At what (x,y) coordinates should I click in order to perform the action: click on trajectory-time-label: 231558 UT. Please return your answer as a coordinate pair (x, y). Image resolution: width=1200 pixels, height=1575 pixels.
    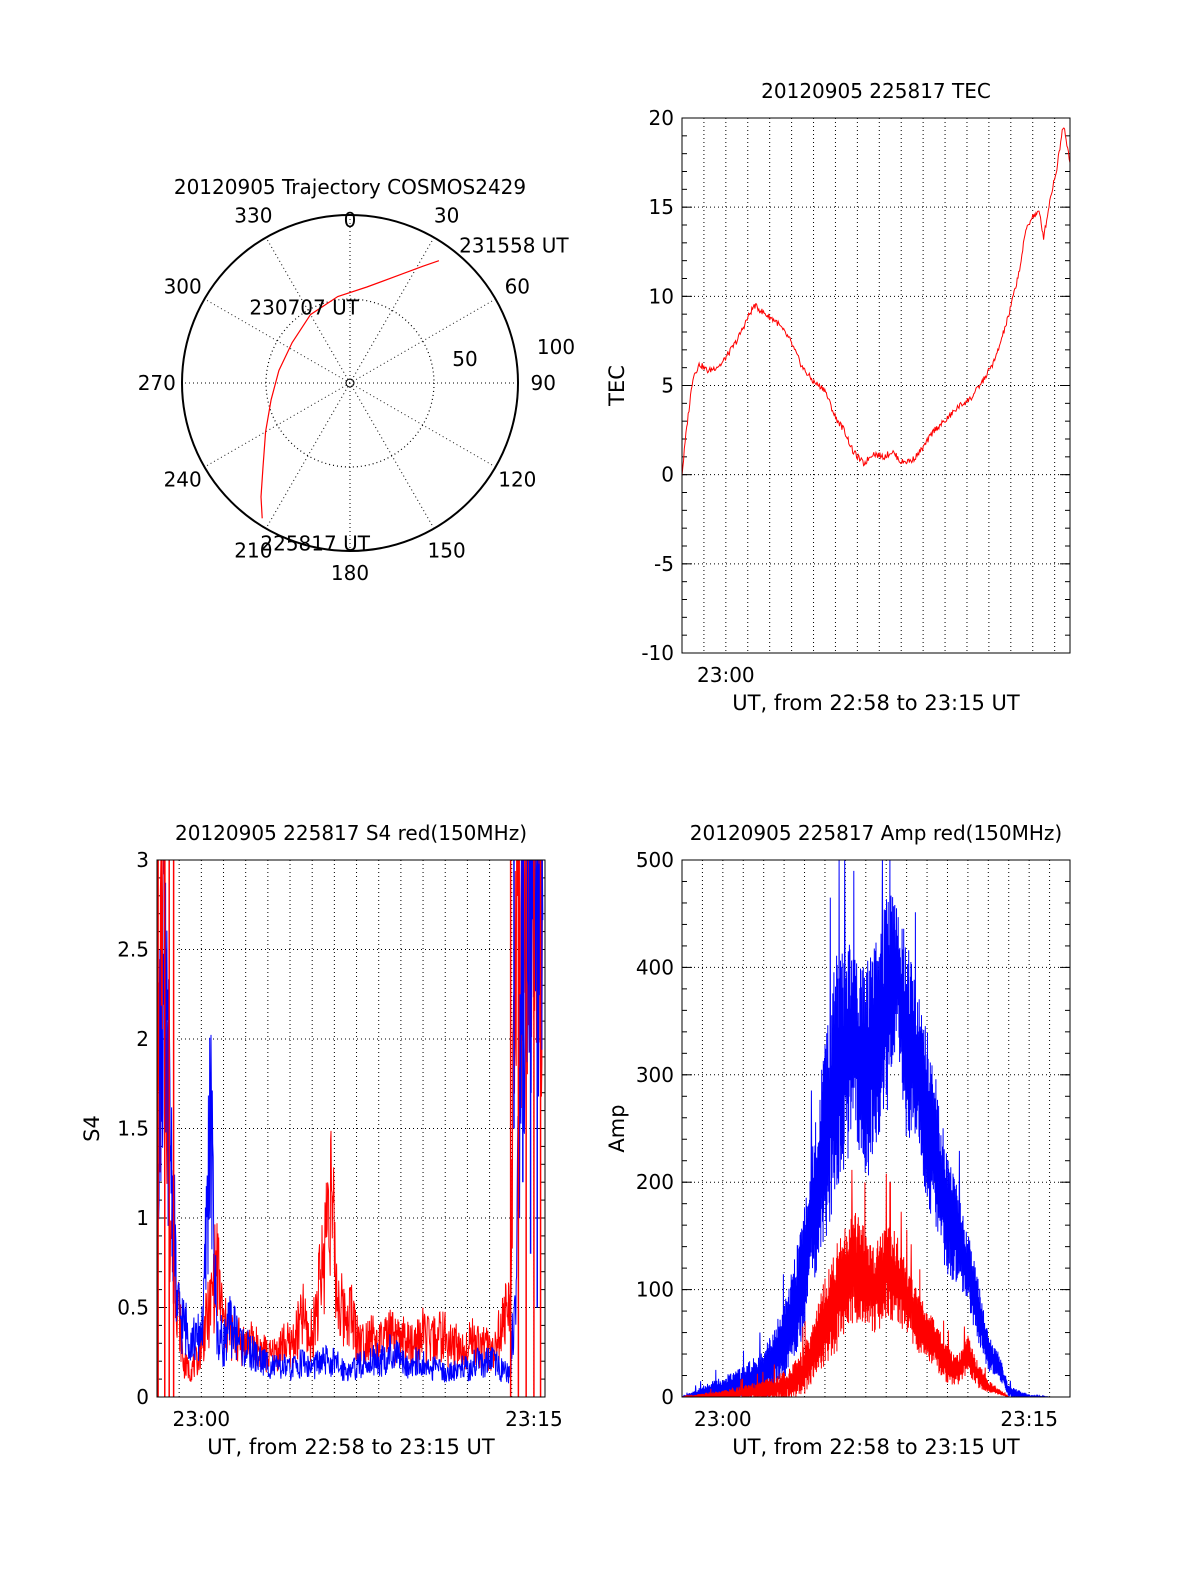
    Looking at the image, I should click on (514, 246).